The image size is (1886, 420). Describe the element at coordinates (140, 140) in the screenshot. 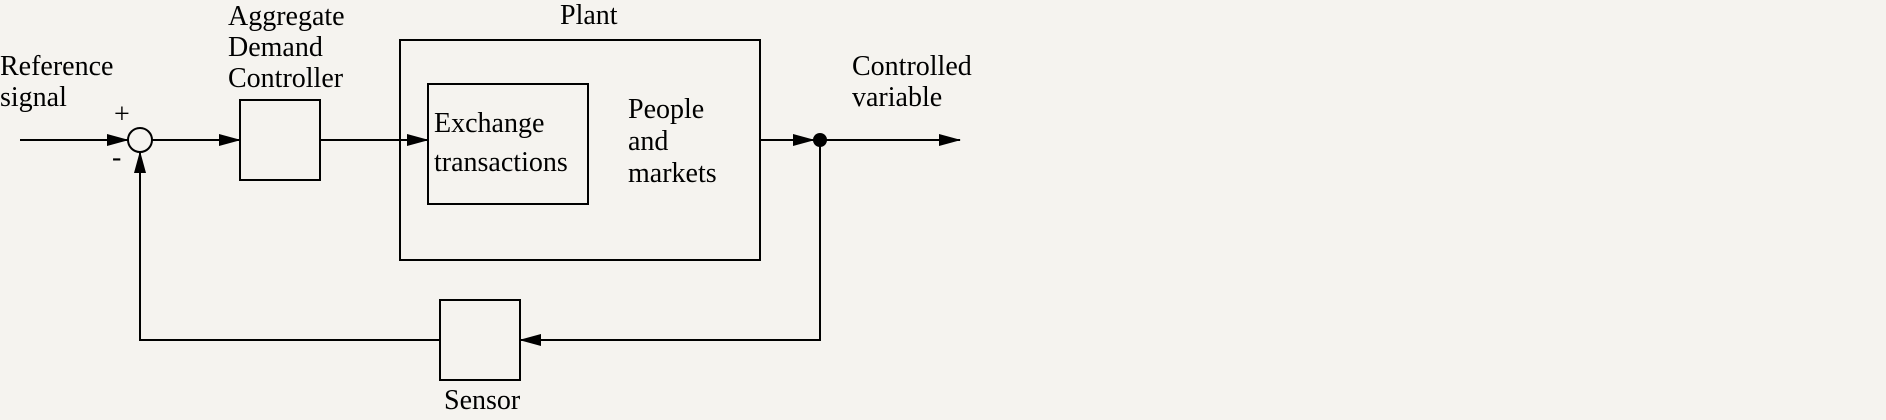

I see `summing-junction` at that location.